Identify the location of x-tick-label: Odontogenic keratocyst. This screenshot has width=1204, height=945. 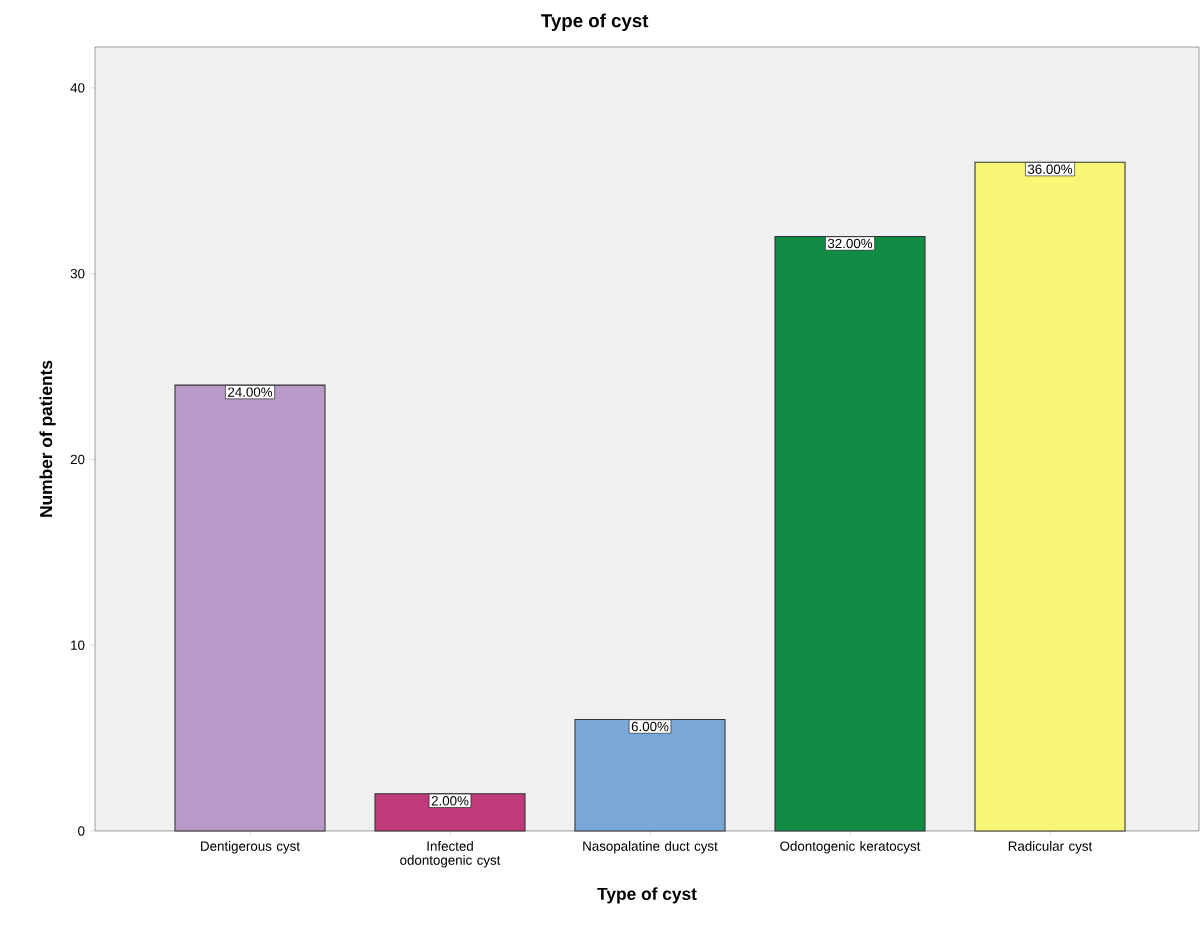
(850, 847).